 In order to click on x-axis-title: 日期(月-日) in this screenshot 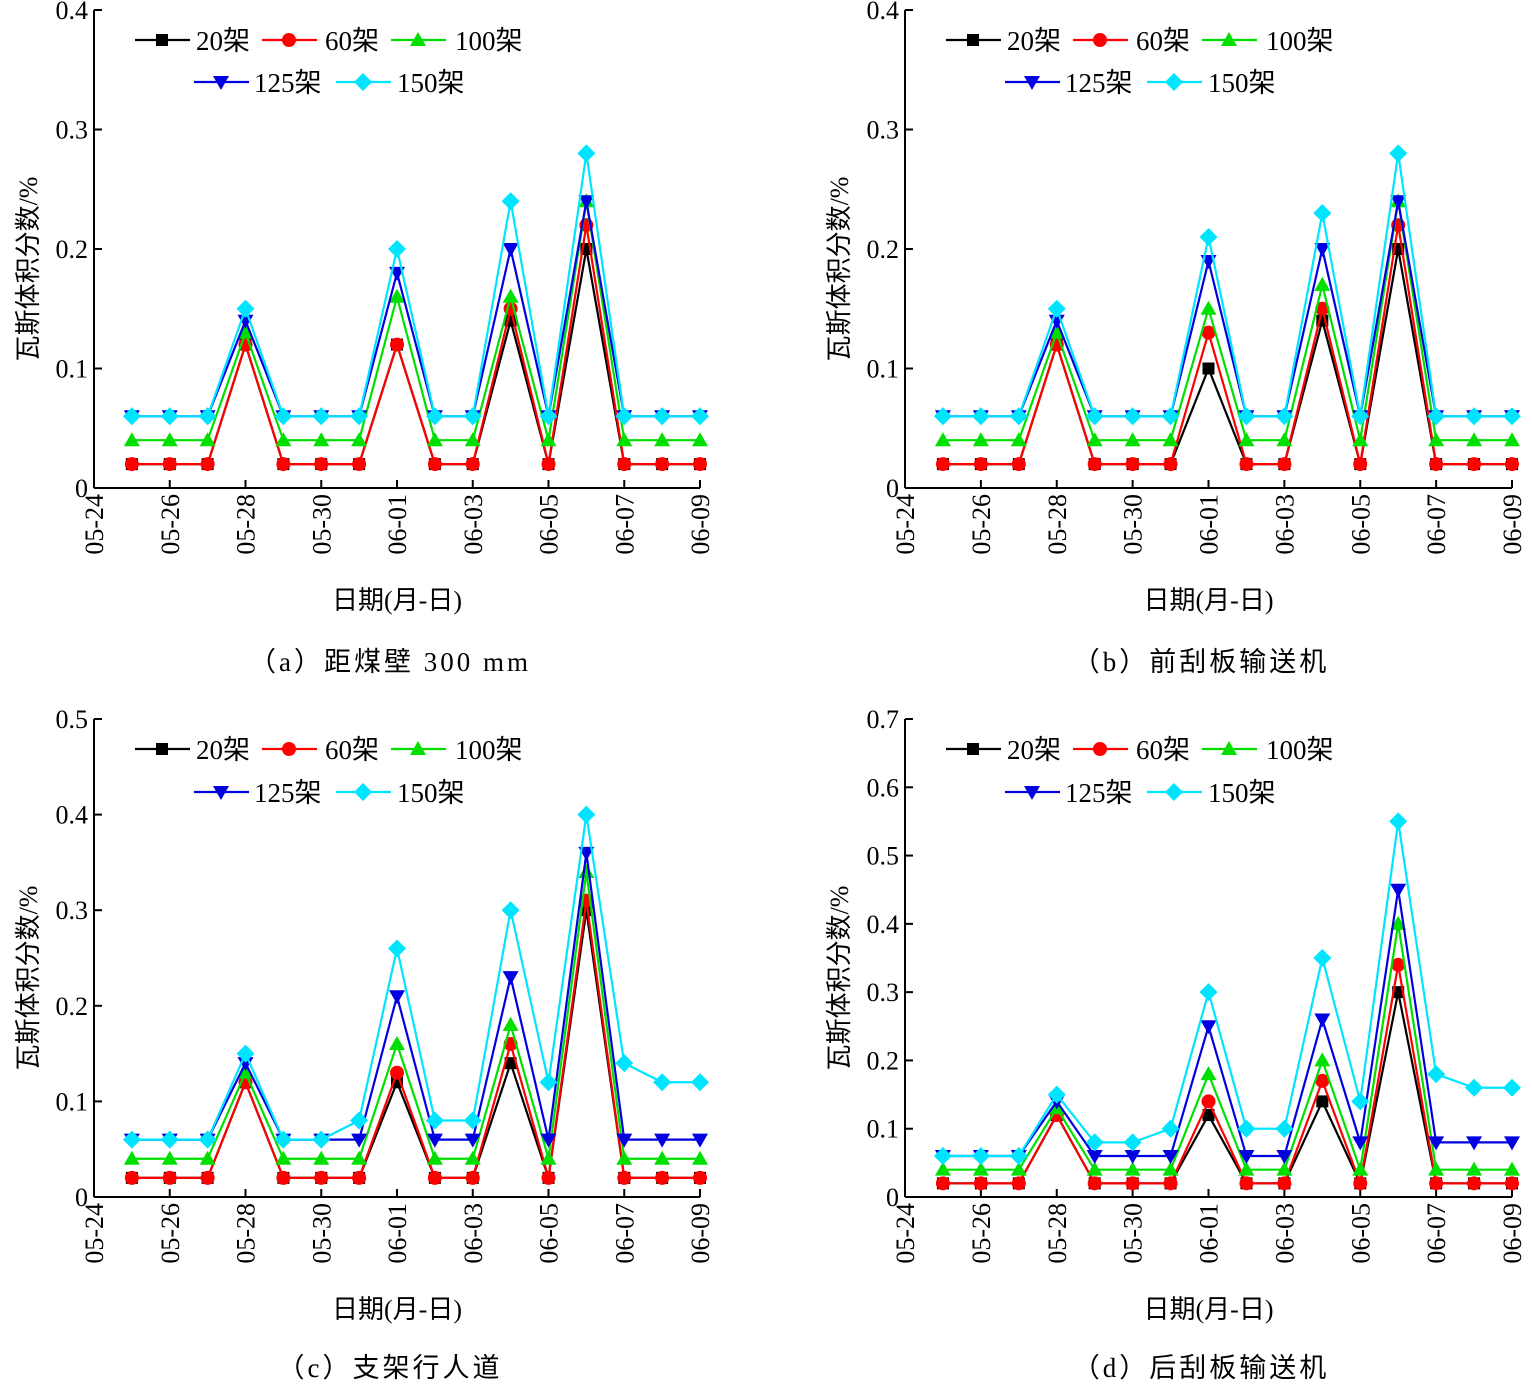, I will do `click(397, 1309)`.